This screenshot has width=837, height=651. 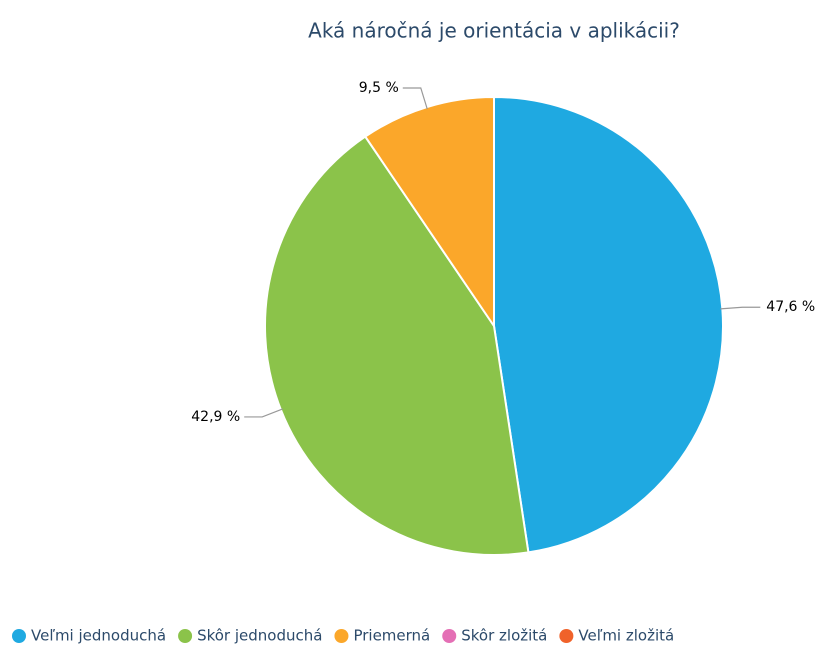 What do you see at coordinates (504, 636) in the screenshot?
I see `legend-label: Skôr zložitá` at bounding box center [504, 636].